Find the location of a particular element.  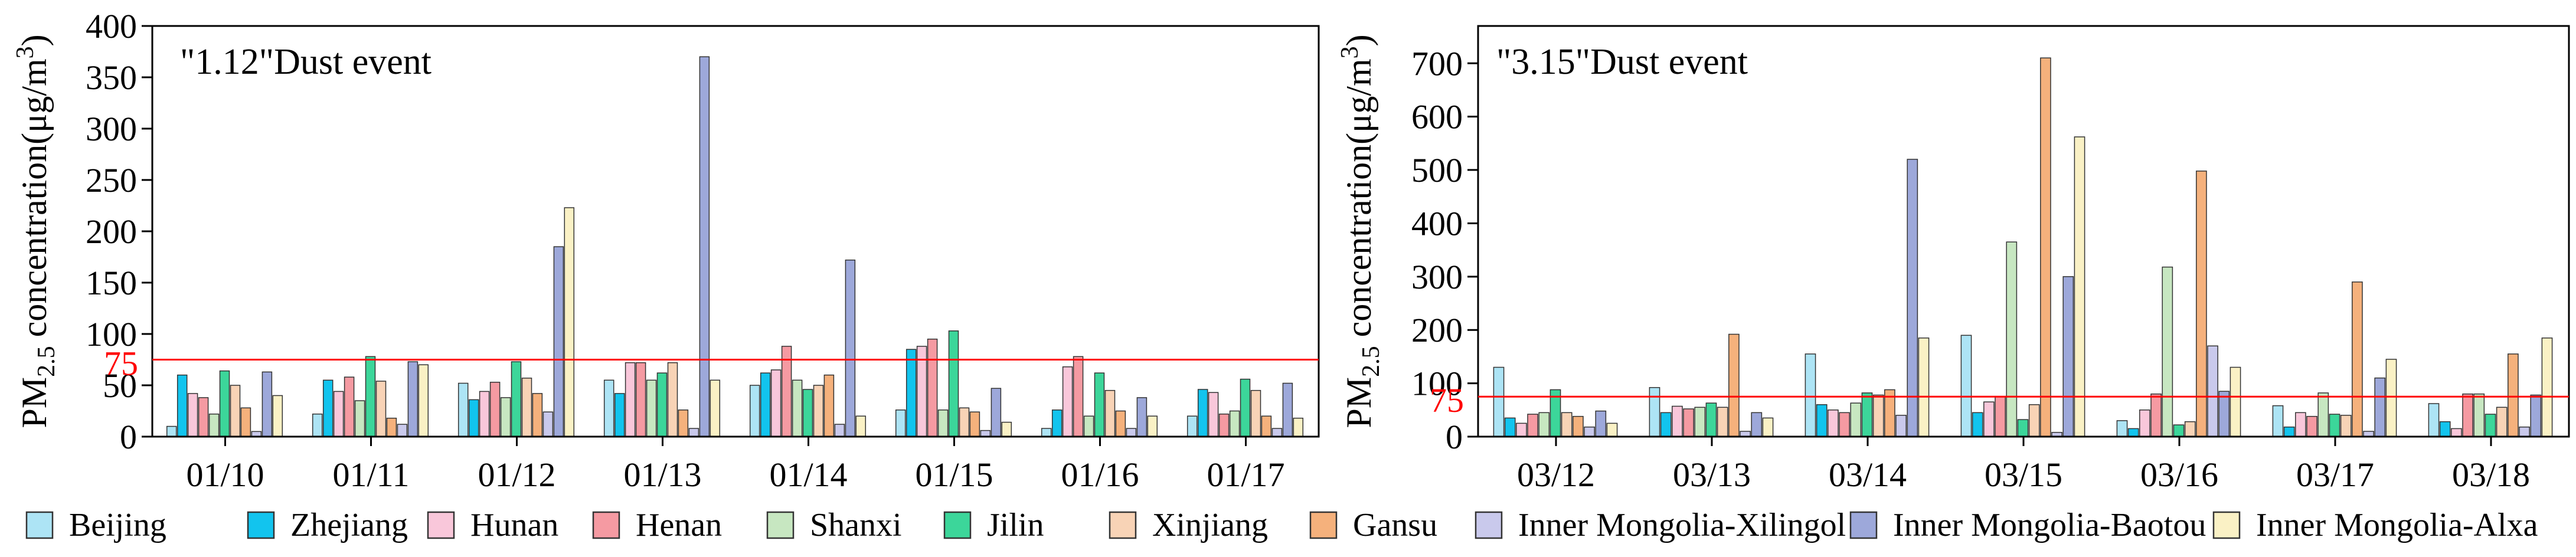

y-tick-label-0: 0 is located at coordinates (128, 437).